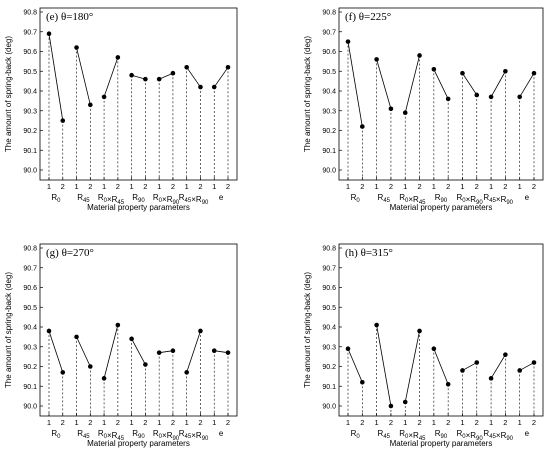 This screenshot has height=452, width=550. I want to click on panel-title: (g) θ=270°, so click(70, 253).